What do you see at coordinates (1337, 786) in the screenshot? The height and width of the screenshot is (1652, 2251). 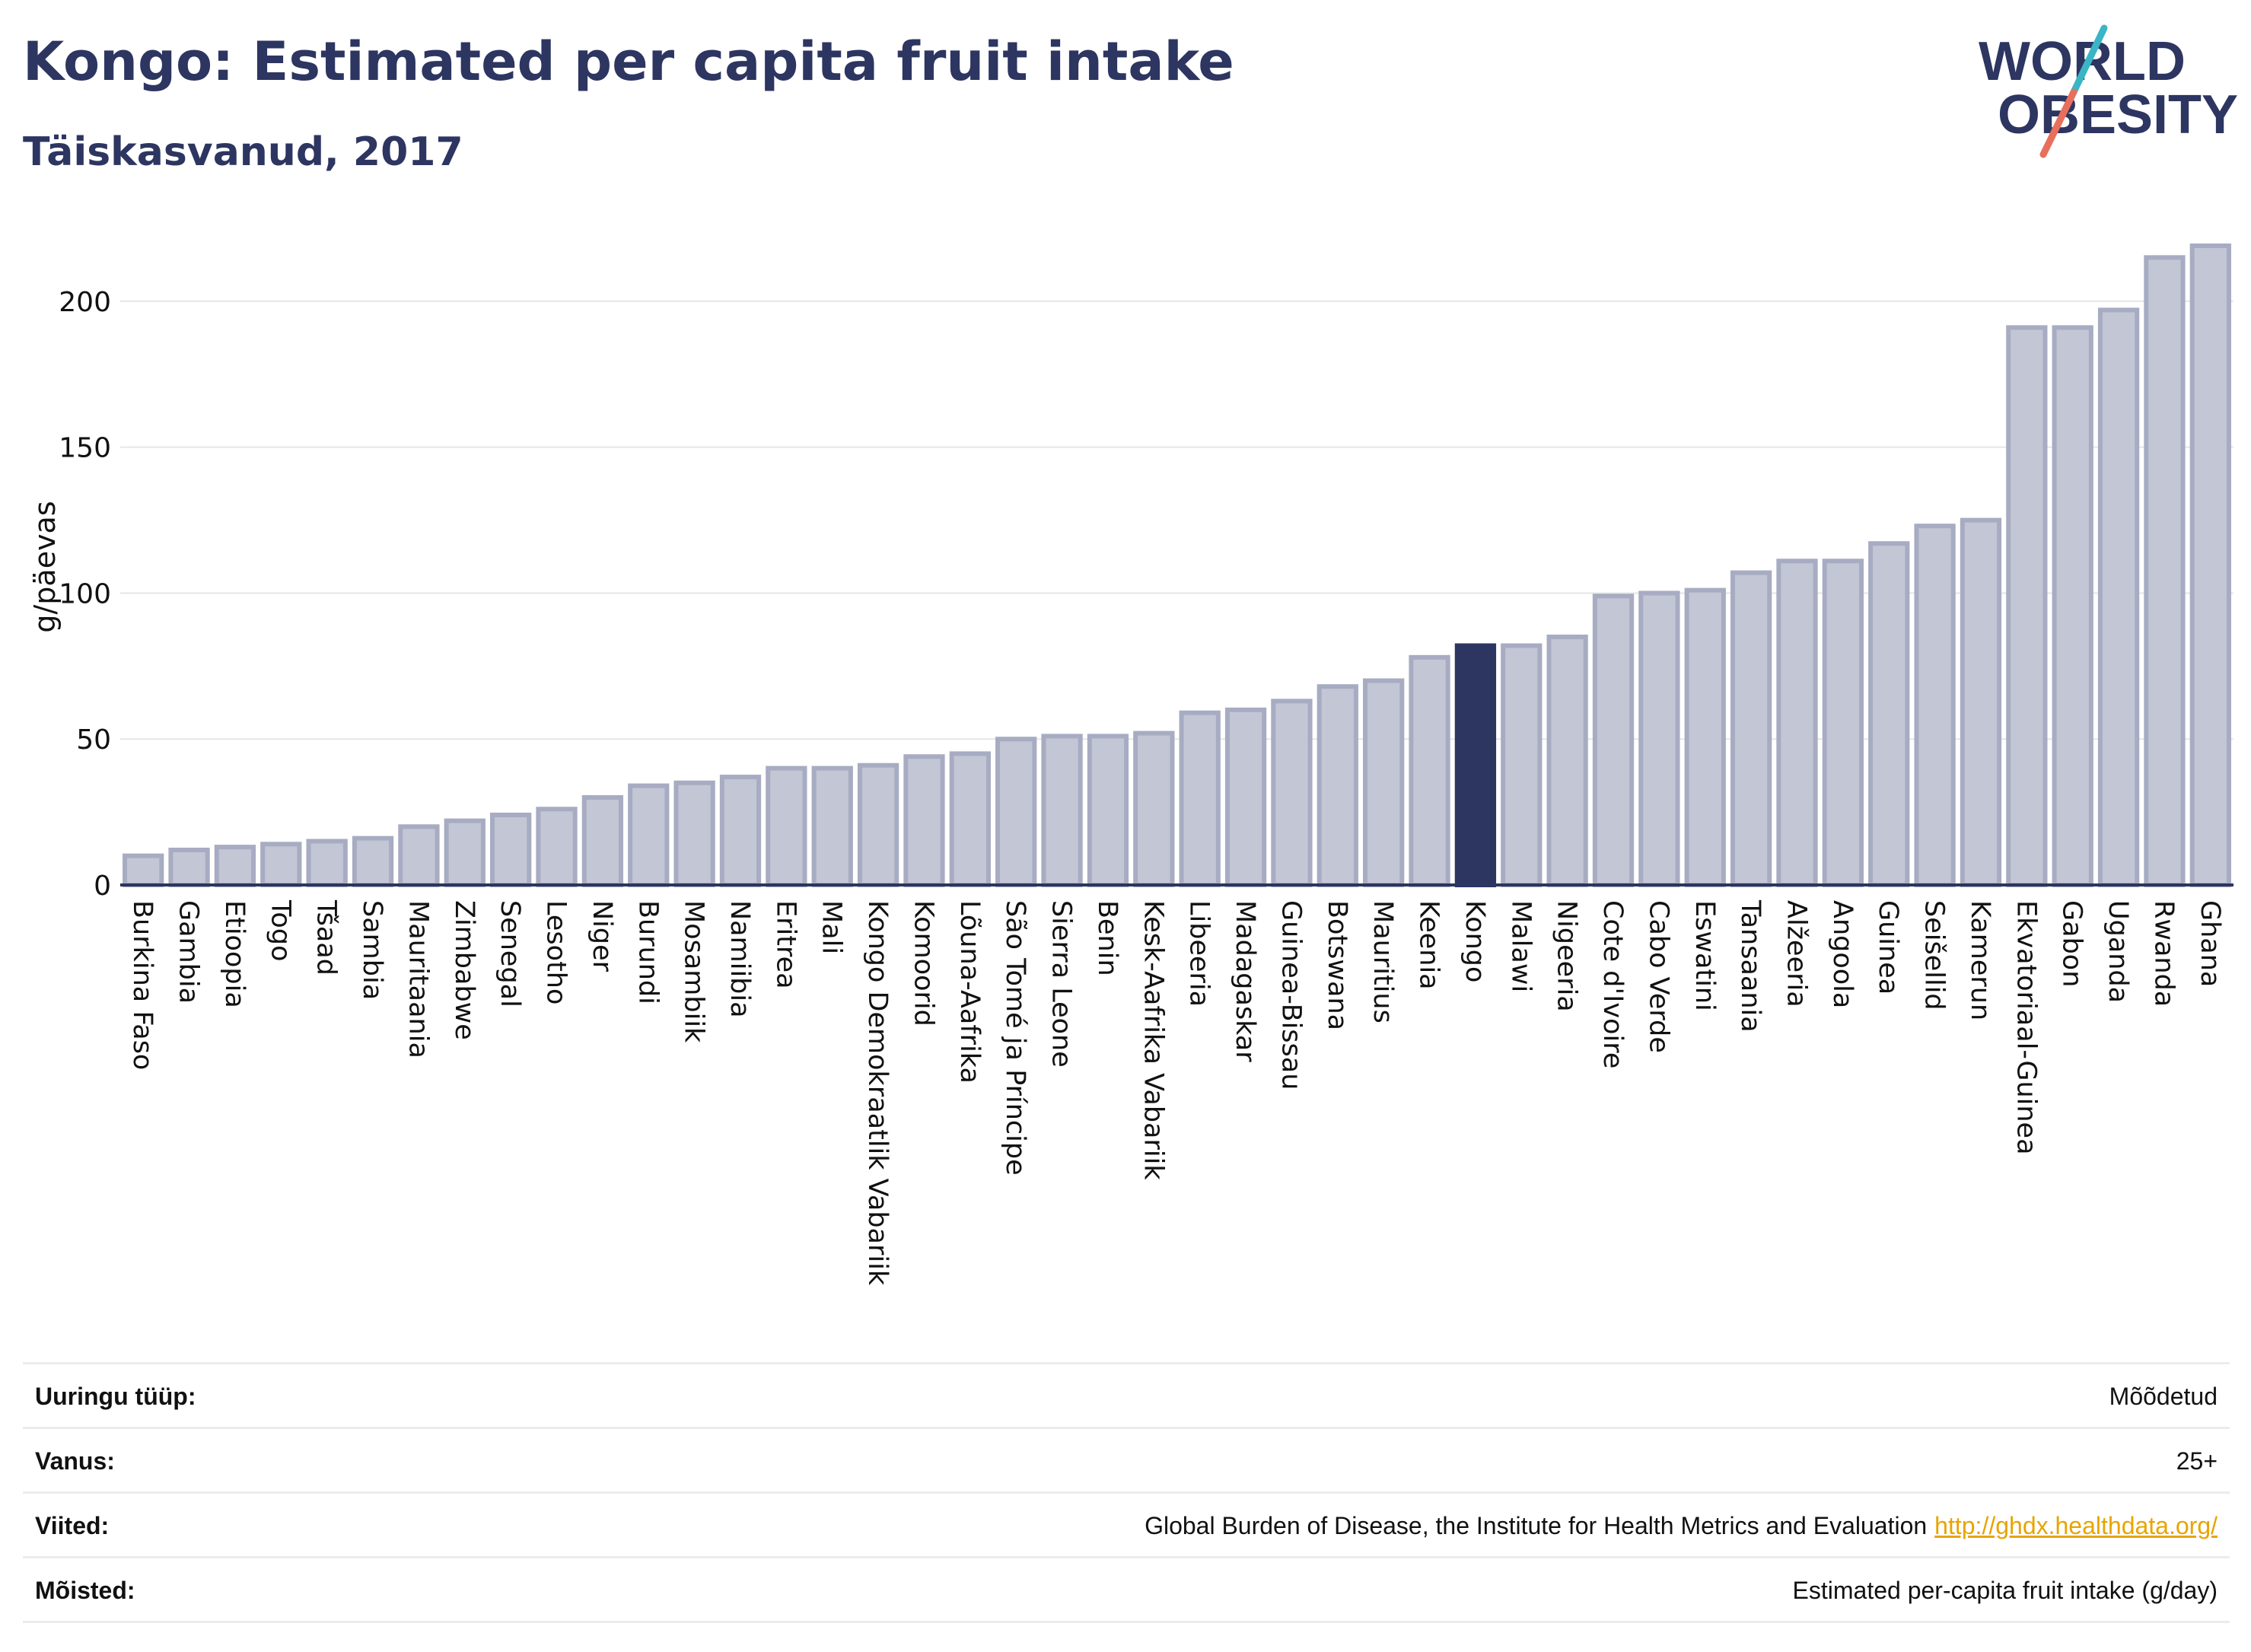 I see `bar-botswana` at bounding box center [1337, 786].